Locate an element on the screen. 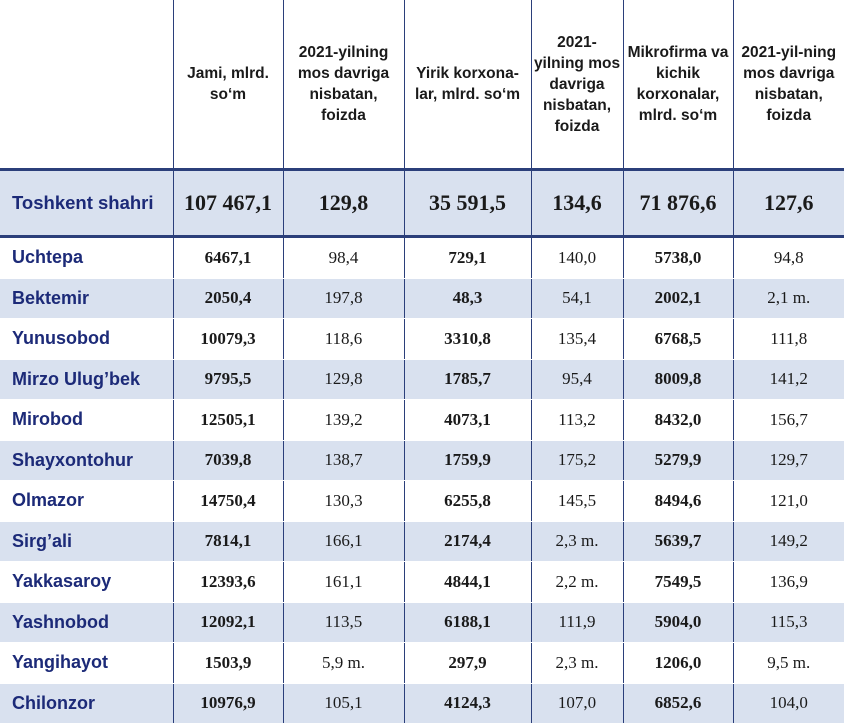 Image resolution: width=844 pixels, height=724 pixels. kichik-pct-value: 136,9 is located at coordinates (788, 582).